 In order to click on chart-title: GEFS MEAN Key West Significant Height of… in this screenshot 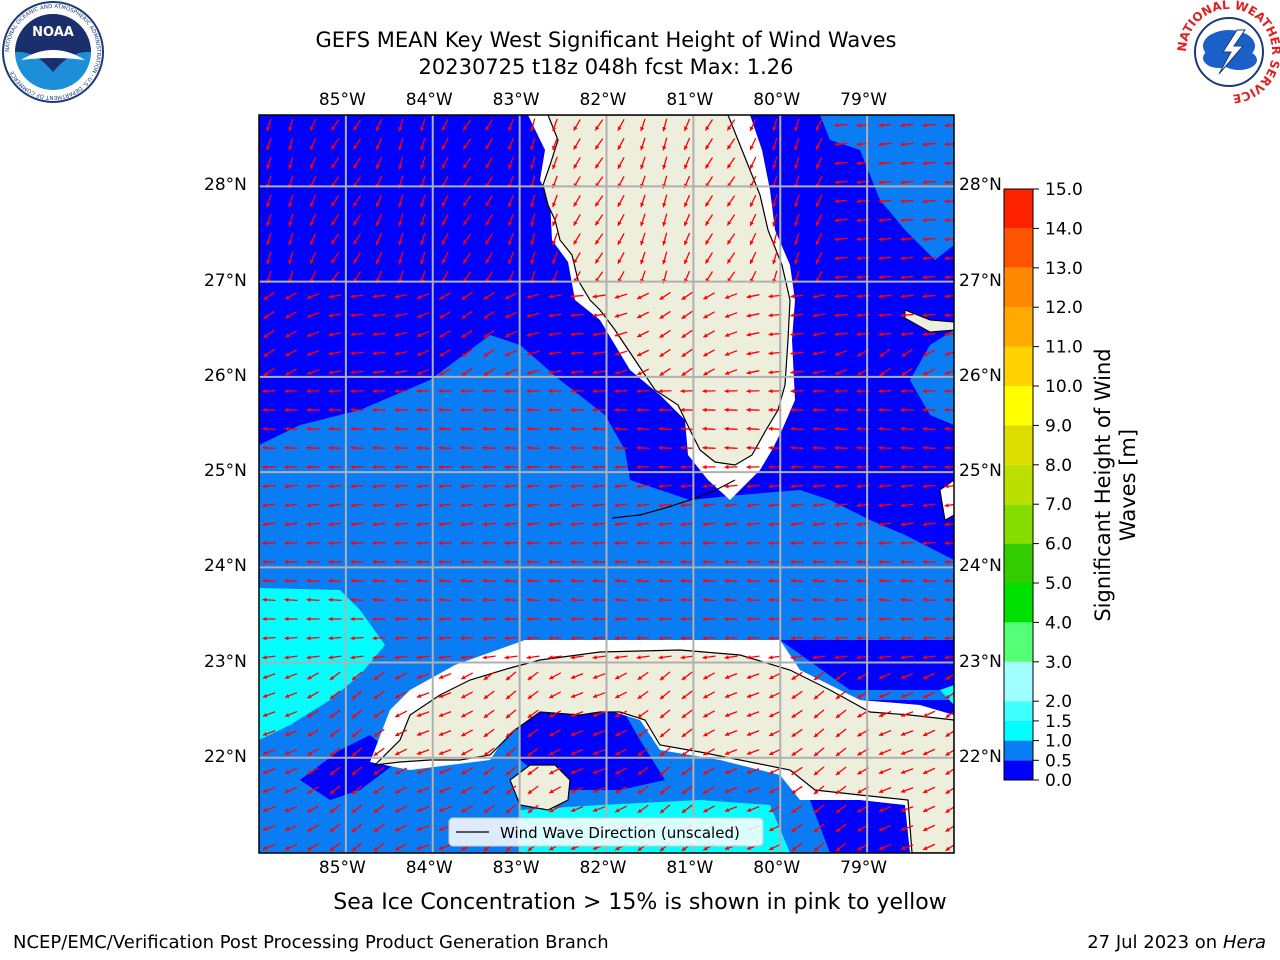, I will do `click(606, 40)`.